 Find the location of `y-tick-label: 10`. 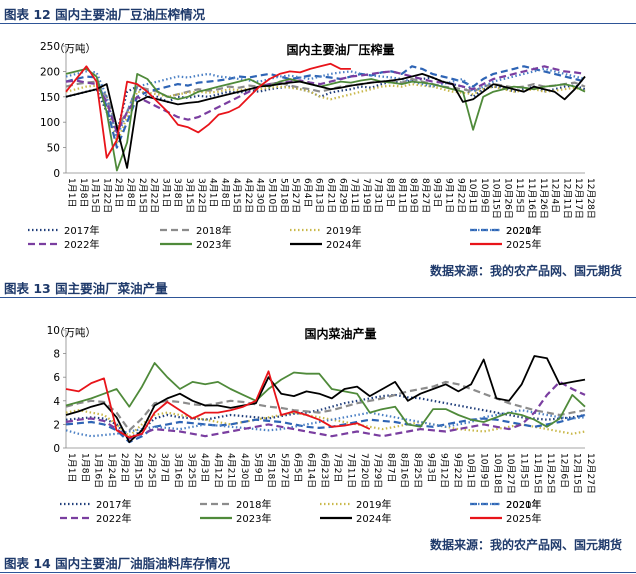

y-tick-label: 10 is located at coordinates (53, 331).